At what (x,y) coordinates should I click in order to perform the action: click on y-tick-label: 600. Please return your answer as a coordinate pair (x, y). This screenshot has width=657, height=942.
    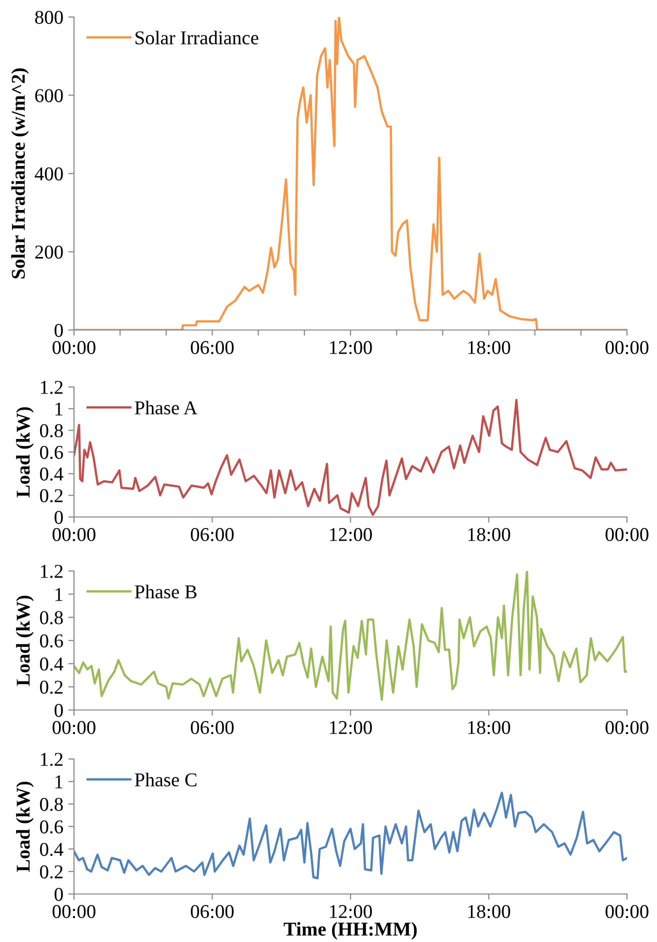
    Looking at the image, I should click on (49, 95).